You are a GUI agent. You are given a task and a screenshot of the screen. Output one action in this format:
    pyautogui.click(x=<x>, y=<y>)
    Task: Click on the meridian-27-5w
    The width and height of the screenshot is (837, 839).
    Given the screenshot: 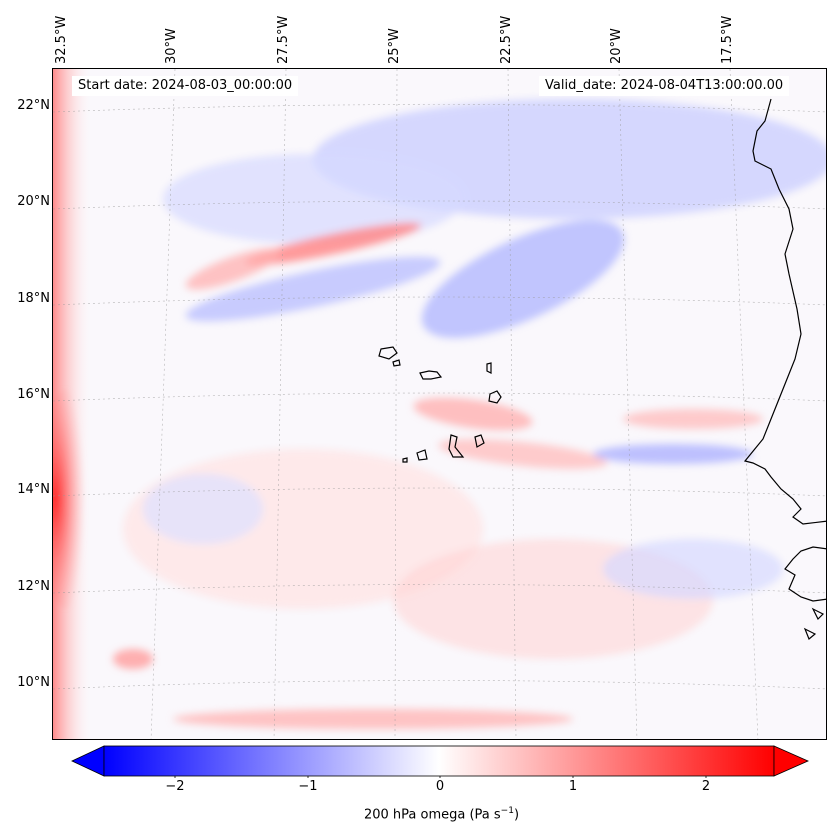 What is the action you would take?
    pyautogui.click(x=280, y=404)
    